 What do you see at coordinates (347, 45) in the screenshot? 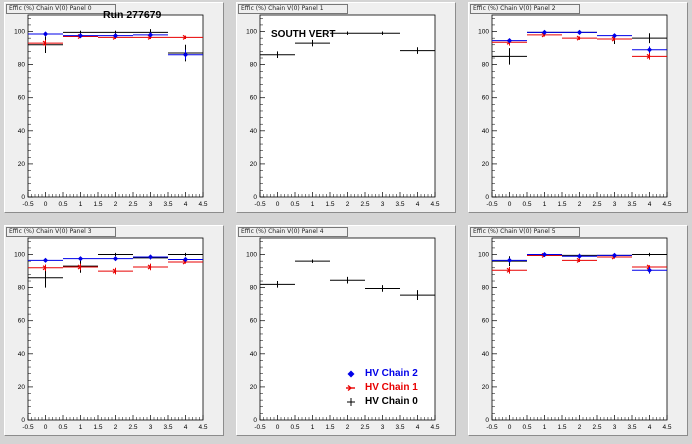
I see `series-chain0` at bounding box center [347, 45].